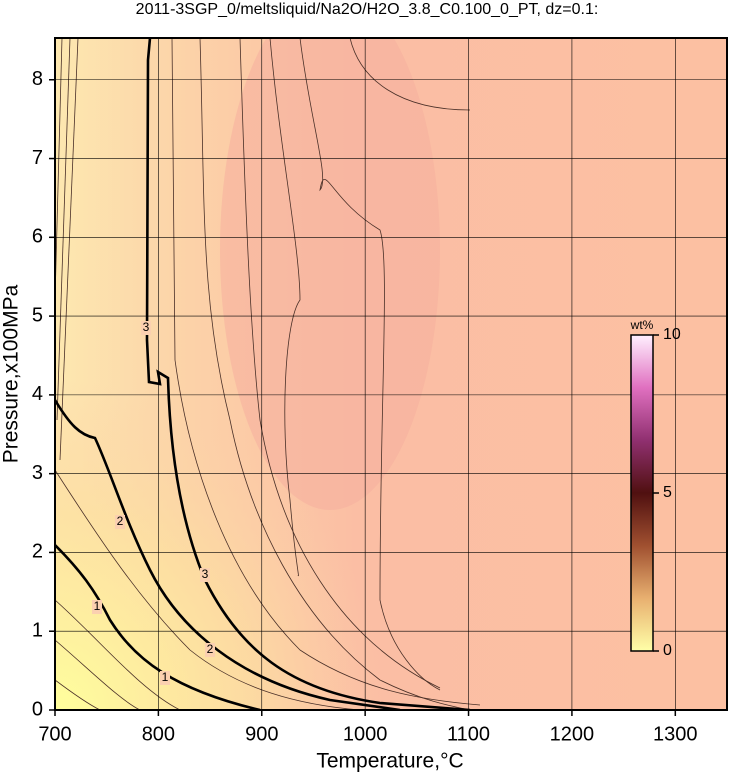  I want to click on colorbar-label: wt%, so click(642, 325).